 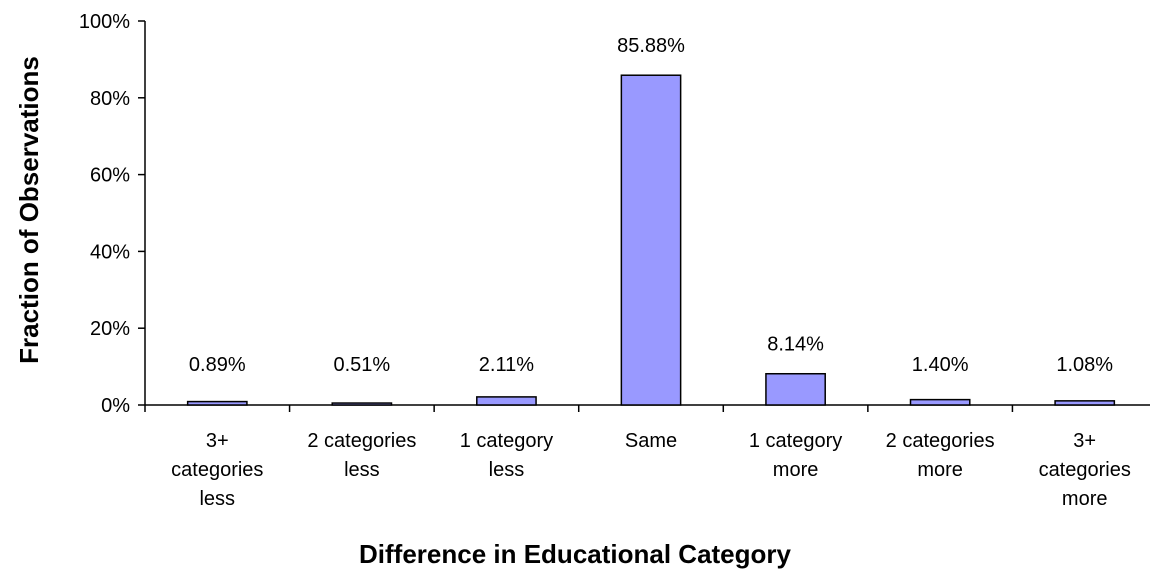 What do you see at coordinates (217, 365) in the screenshot?
I see `data-label: 0.89%` at bounding box center [217, 365].